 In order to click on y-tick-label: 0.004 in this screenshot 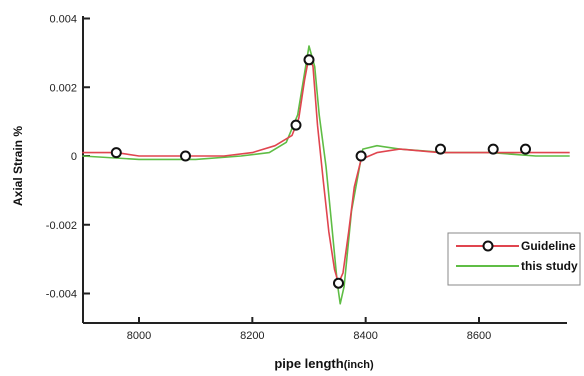, I will do `click(63, 20)`.